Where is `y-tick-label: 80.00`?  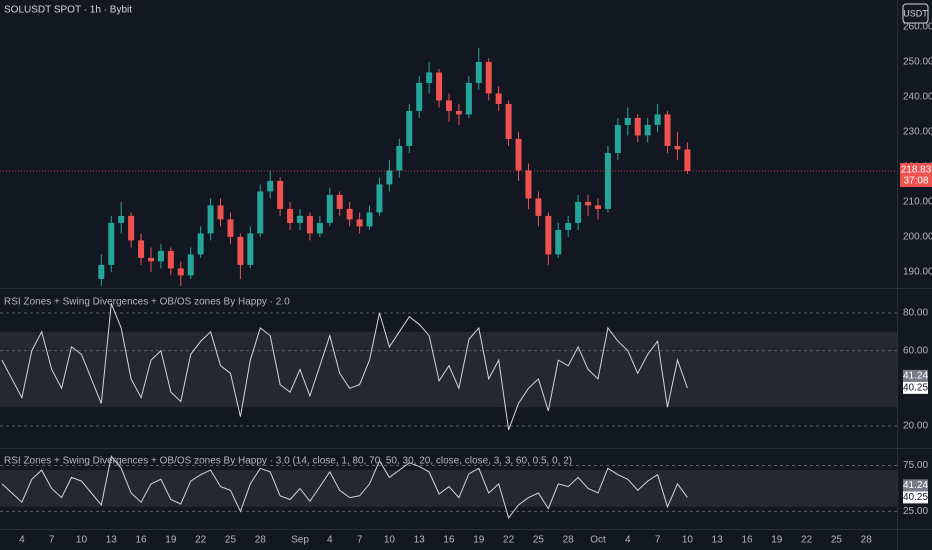 y-tick-label: 80.00 is located at coordinates (915, 313).